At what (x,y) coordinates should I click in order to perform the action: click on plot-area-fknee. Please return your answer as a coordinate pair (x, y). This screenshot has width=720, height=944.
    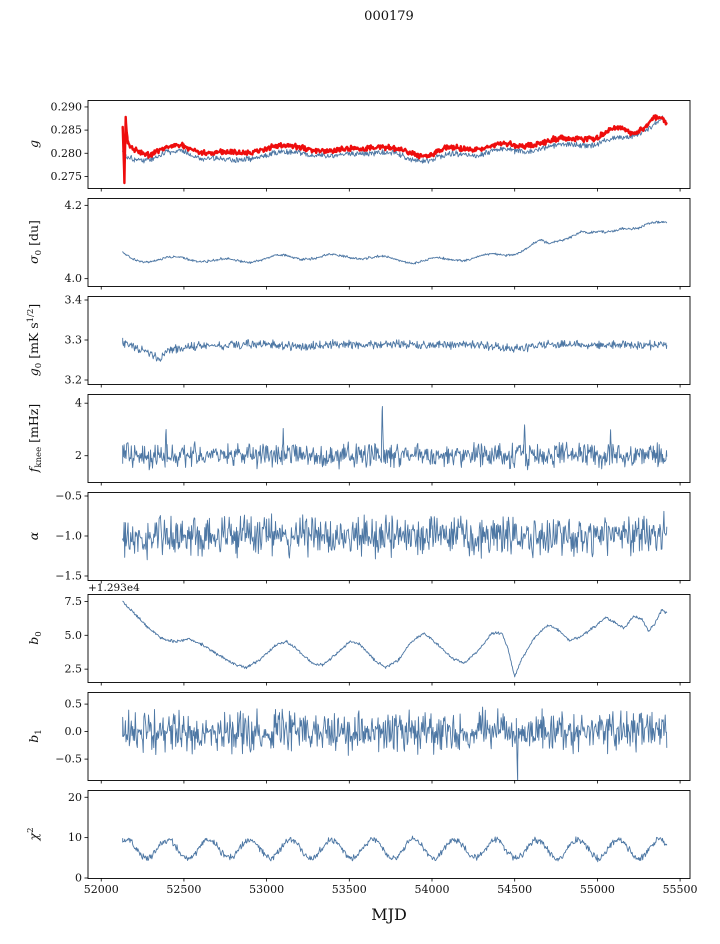
    Looking at the image, I should click on (395, 438).